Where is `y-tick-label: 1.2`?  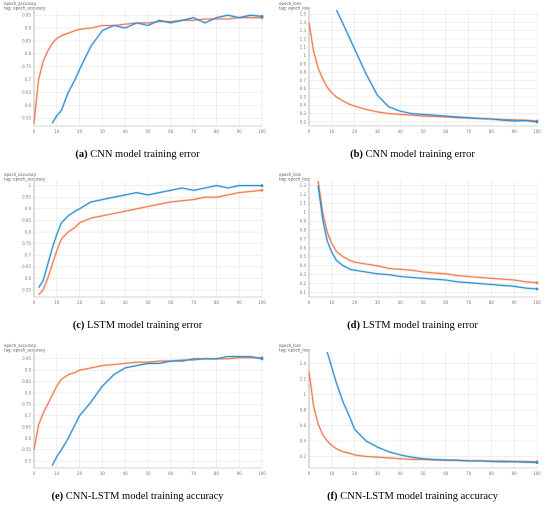
y-tick-label: 1.2 is located at coordinates (303, 38).